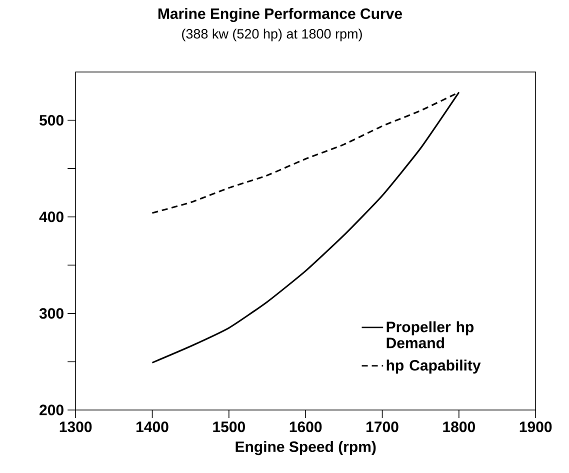 The image size is (569, 473). Describe the element at coordinates (272, 35) in the screenshot. I see `chart-subtitle: (388 kw (520 hp) at 1800 rpm)` at that location.